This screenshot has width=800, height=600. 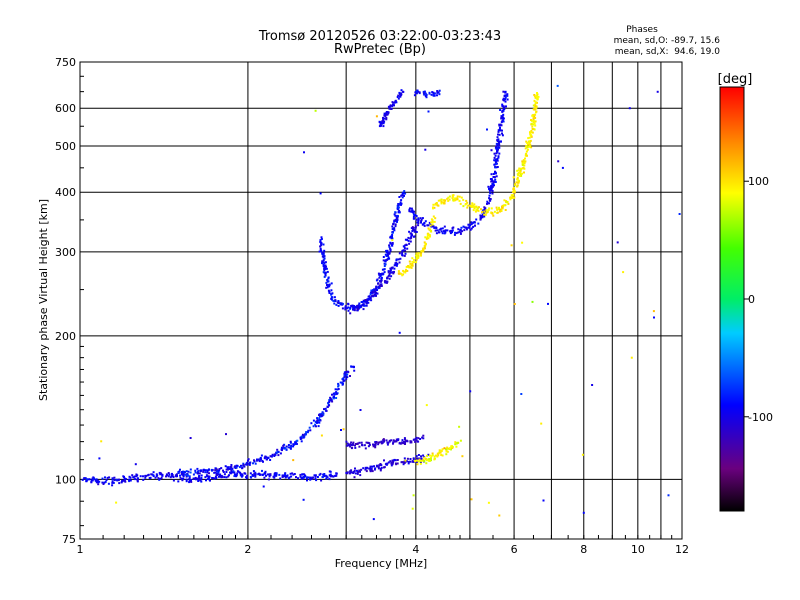 What do you see at coordinates (65, 479) in the screenshot?
I see `y-tick-label: 100` at bounding box center [65, 479].